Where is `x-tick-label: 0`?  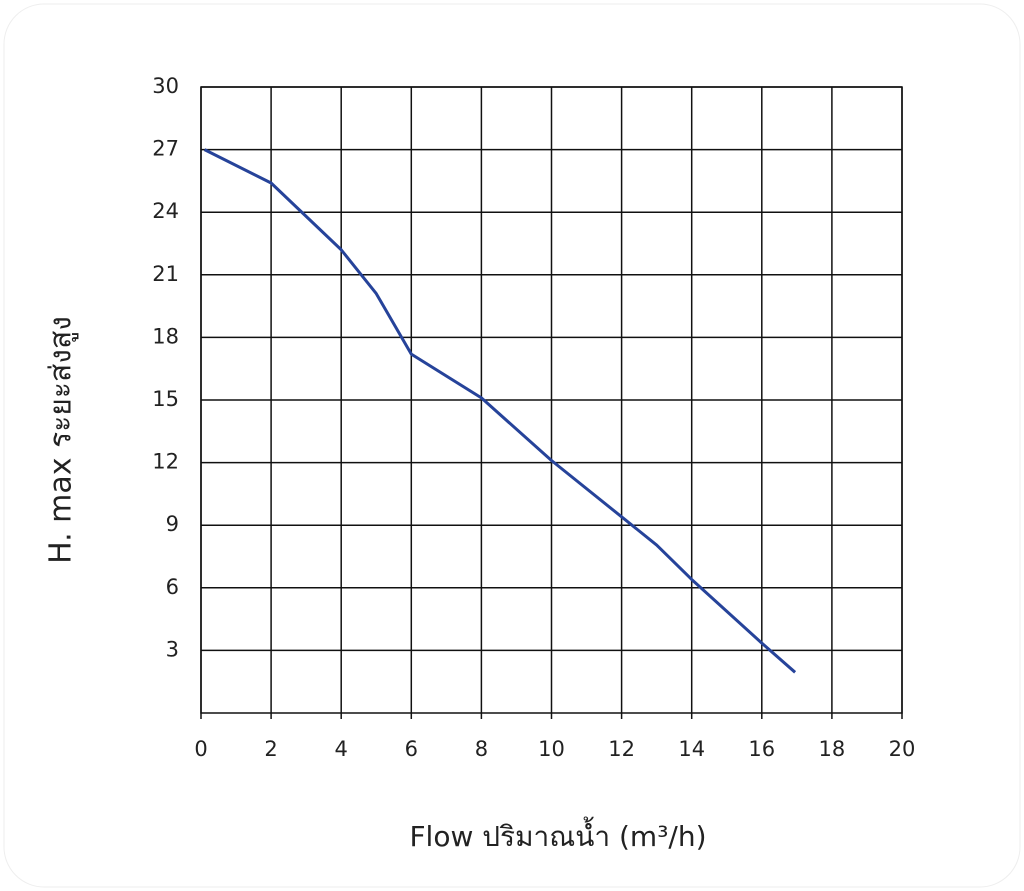
x-tick-label: 0 is located at coordinates (200, 749).